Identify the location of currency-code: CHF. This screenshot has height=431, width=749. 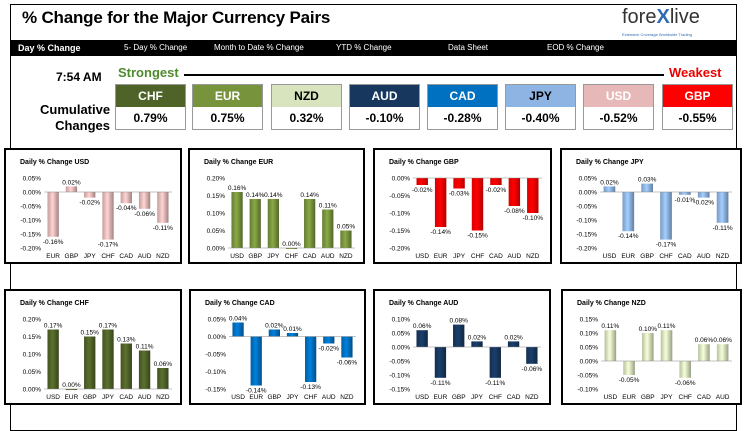
(150, 96).